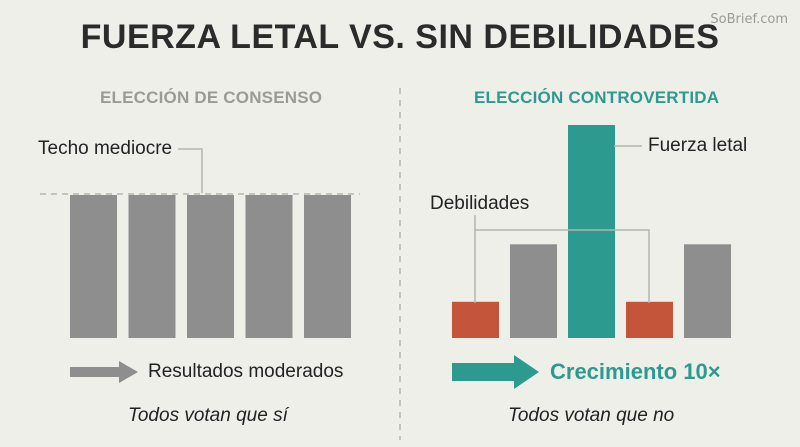  I want to click on left-bar-group, so click(210, 266).